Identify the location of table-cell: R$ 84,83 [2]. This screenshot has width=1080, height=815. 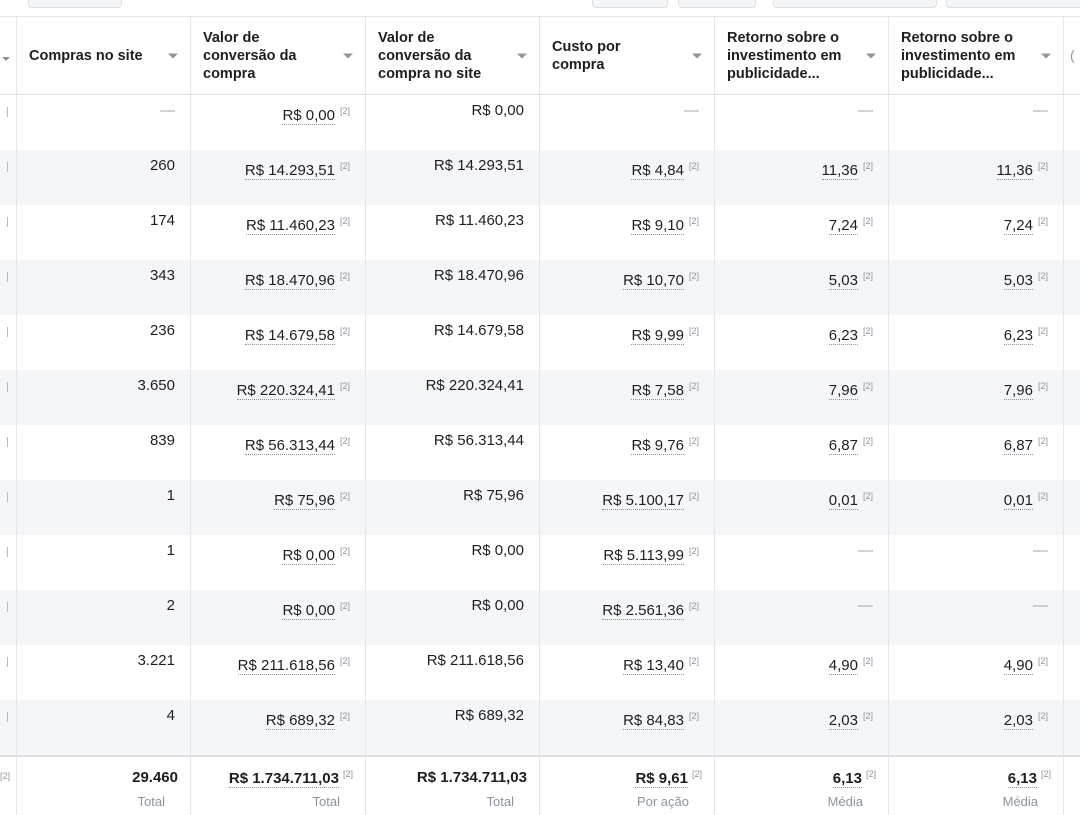
(627, 727).